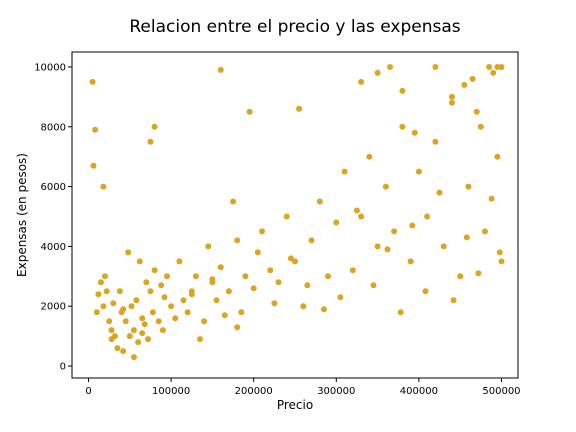 The width and height of the screenshot is (576, 432). I want to click on y-tick-label: 2000, so click(53, 307).